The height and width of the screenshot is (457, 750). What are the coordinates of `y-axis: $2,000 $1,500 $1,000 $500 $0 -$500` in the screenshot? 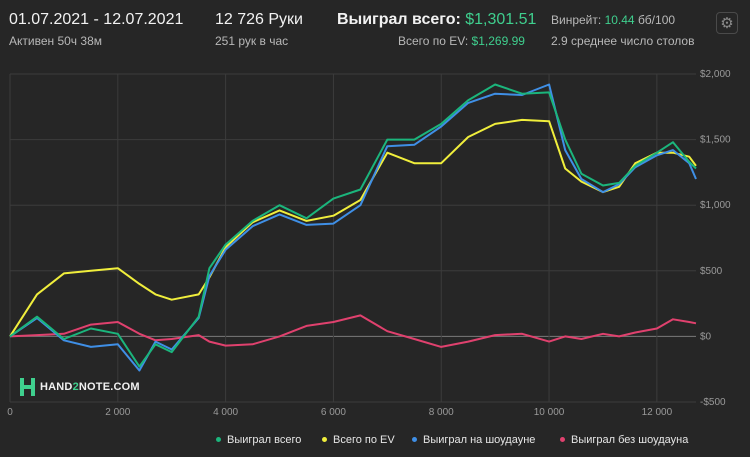 It's located at (715, 238).